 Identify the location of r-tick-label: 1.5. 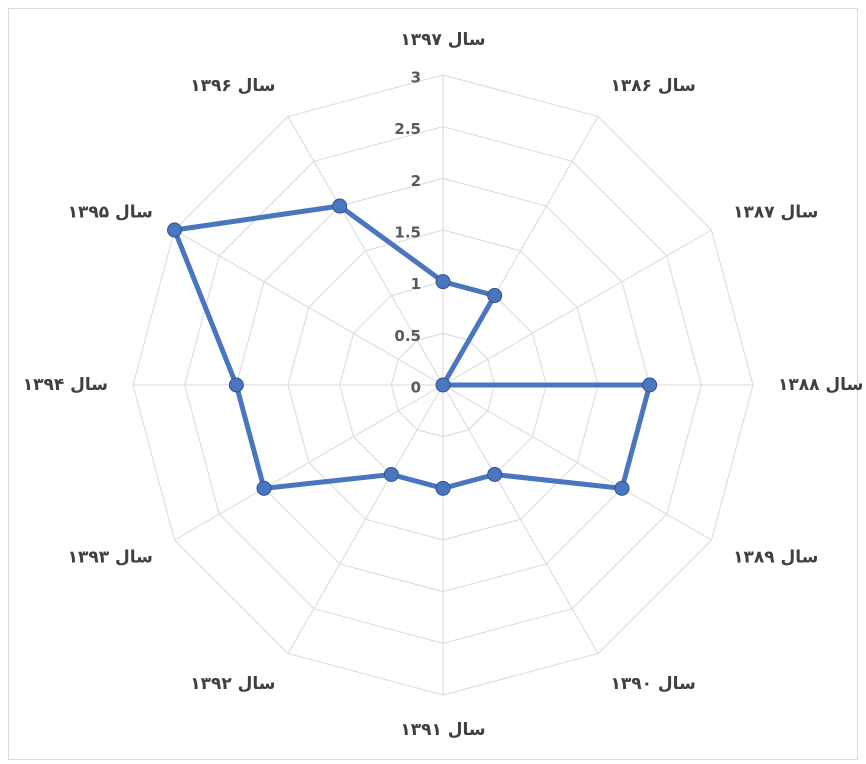
(407, 233).